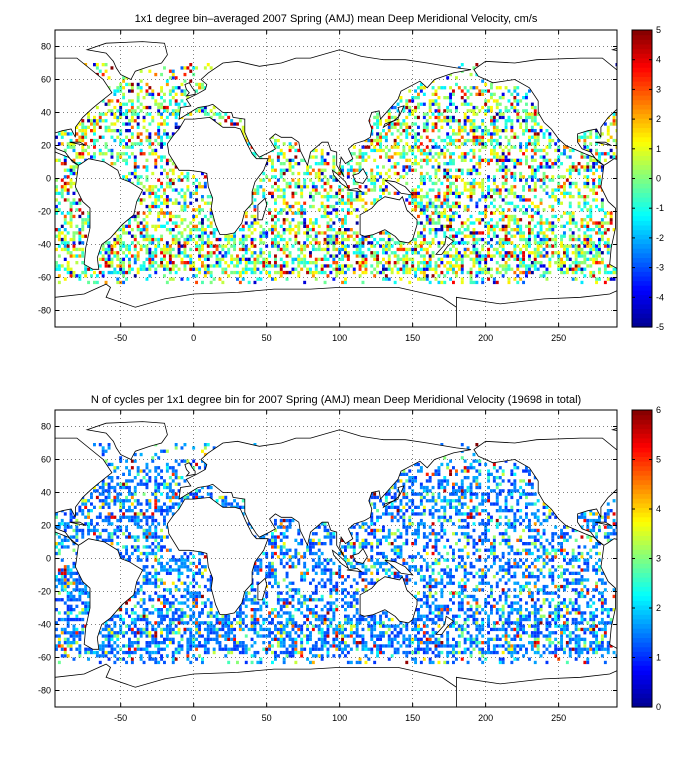  I want to click on p0-colorbar-tick-label: -2, so click(660, 238).